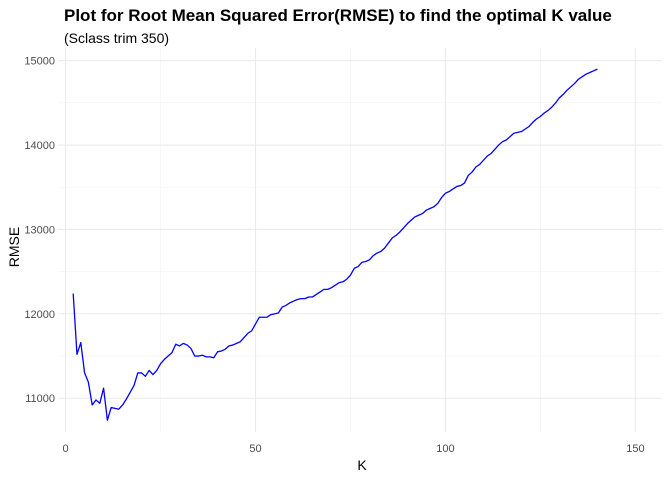  I want to click on x-tick-label: 150, so click(635, 449).